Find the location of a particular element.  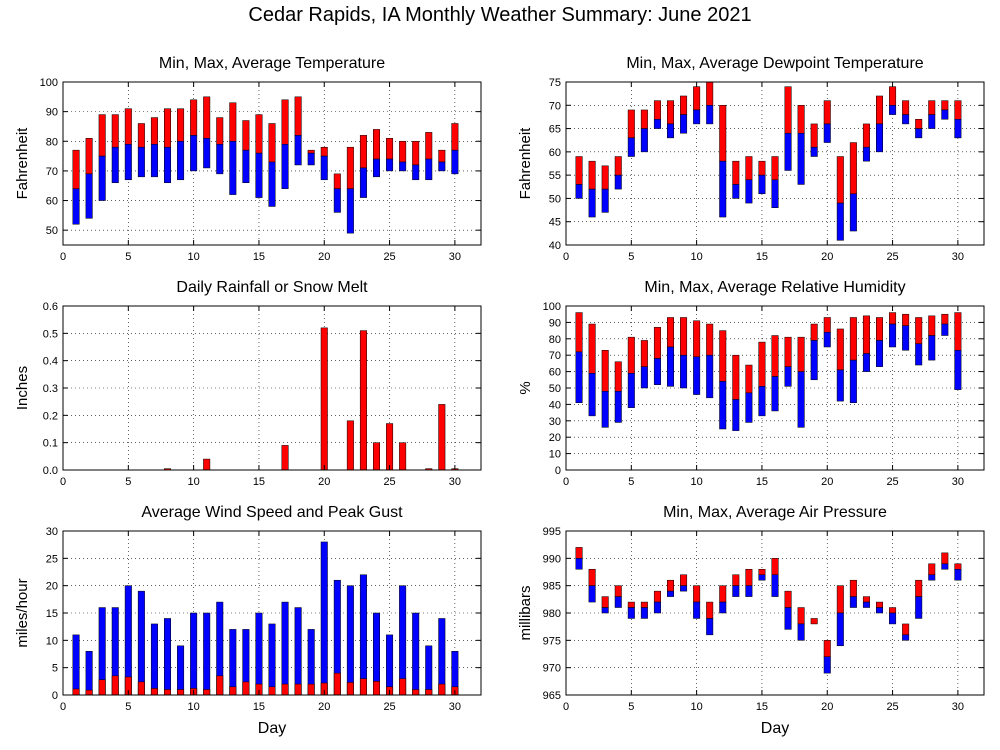

pressure-xlabel: Day is located at coordinates (775, 728).